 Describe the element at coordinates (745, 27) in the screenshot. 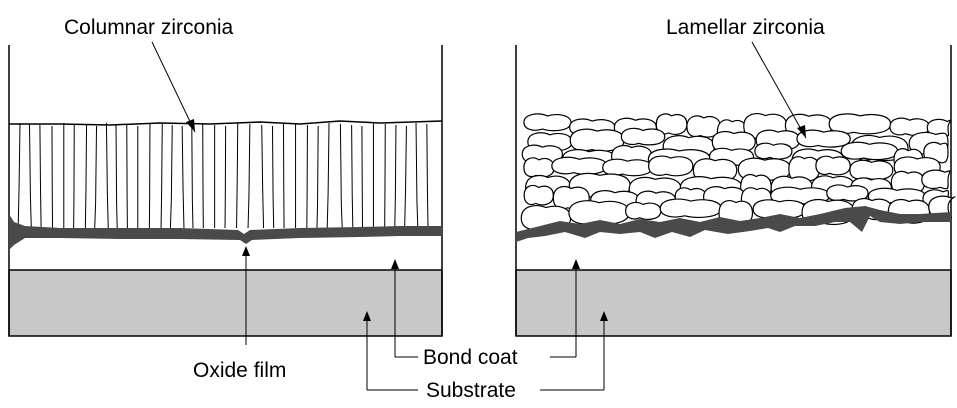

I see `lamellar-zirconia-label: Lamellar zirconia` at that location.